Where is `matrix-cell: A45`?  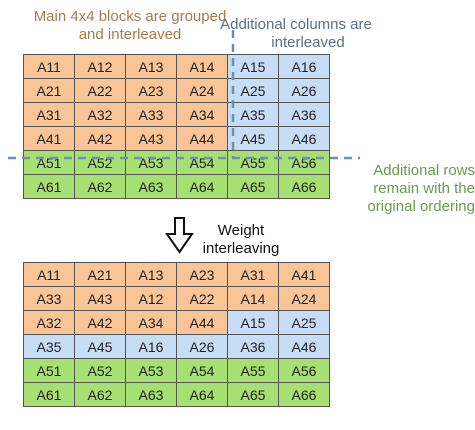
matrix-cell: A45 is located at coordinates (100, 347).